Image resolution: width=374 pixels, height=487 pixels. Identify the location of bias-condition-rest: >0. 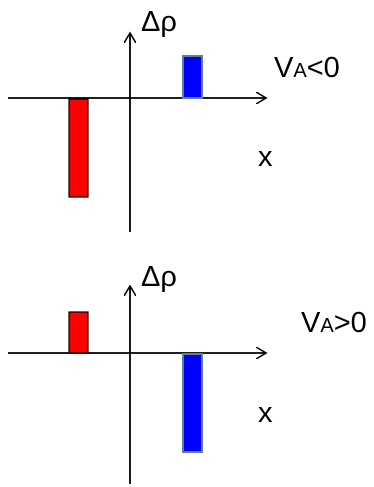
(350, 323).